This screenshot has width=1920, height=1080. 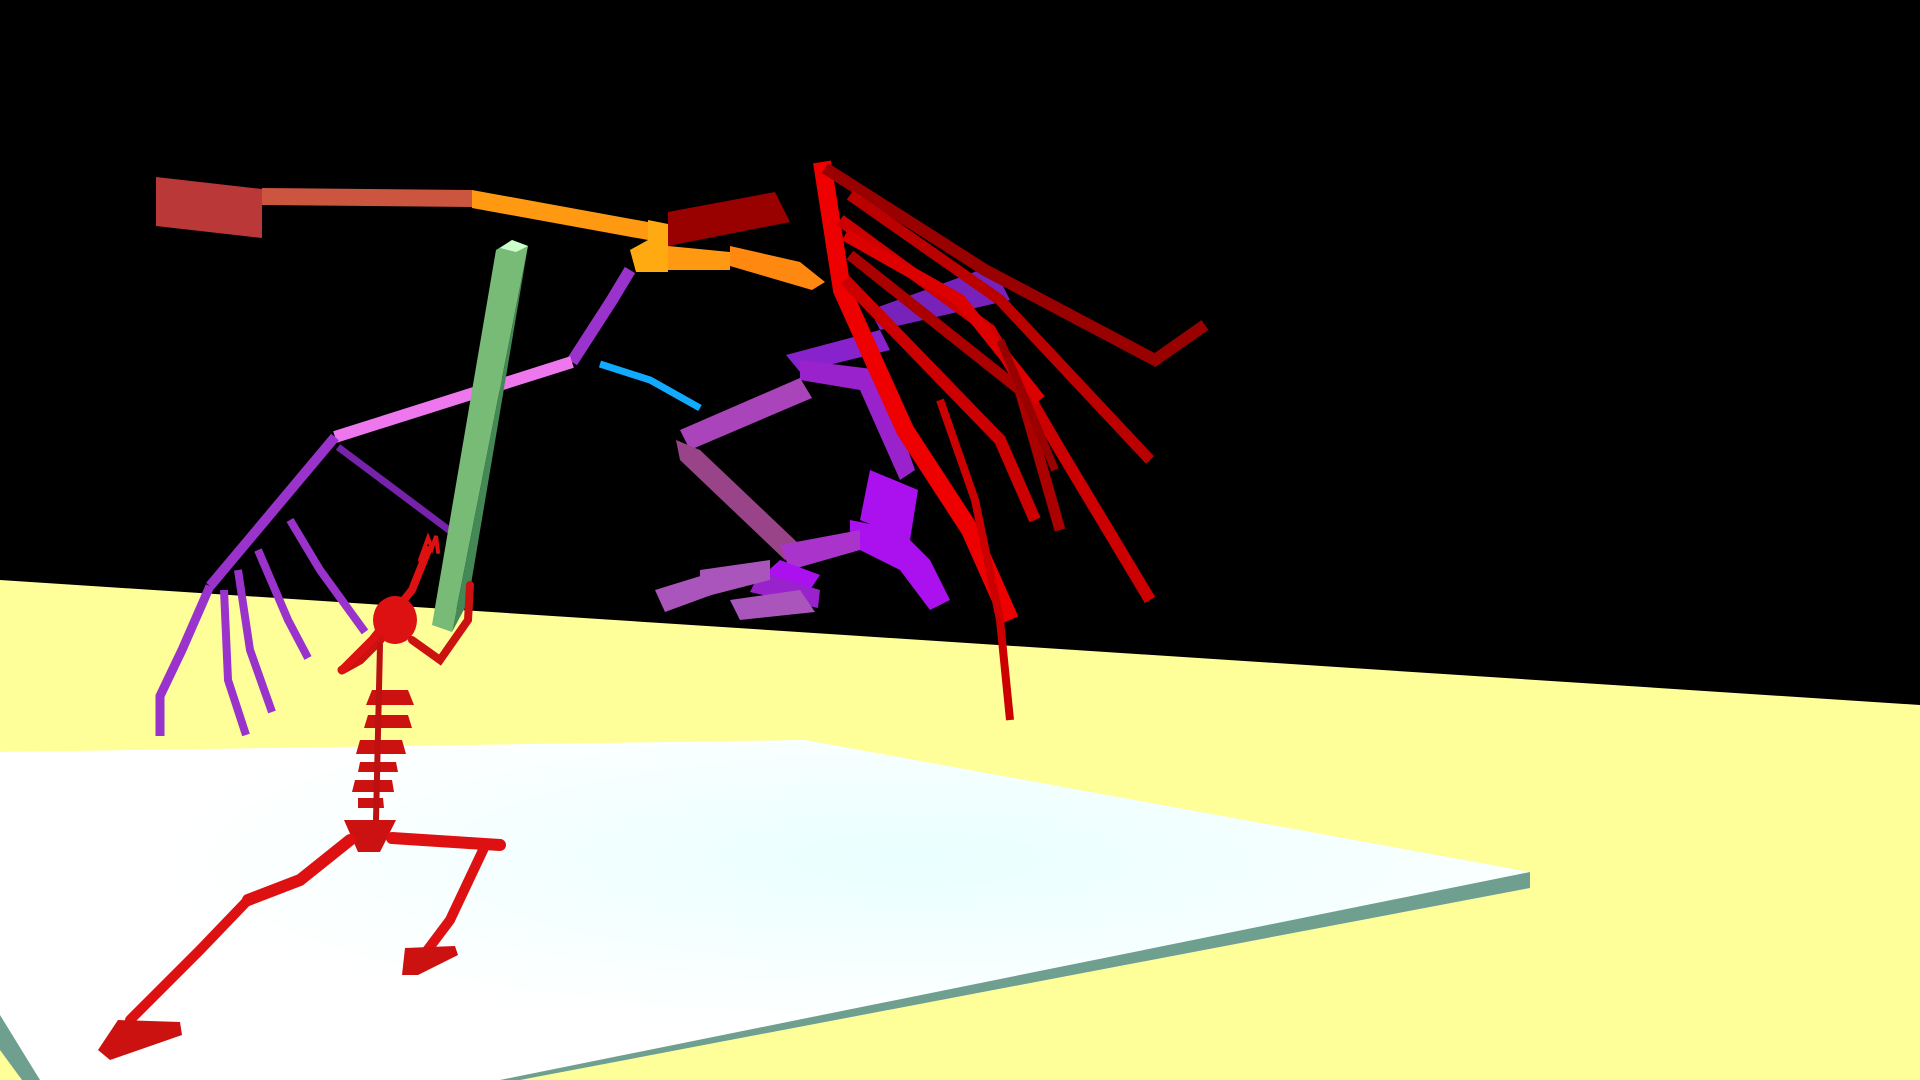 What do you see at coordinates (650, 386) in the screenshot?
I see `creature-tongue` at bounding box center [650, 386].